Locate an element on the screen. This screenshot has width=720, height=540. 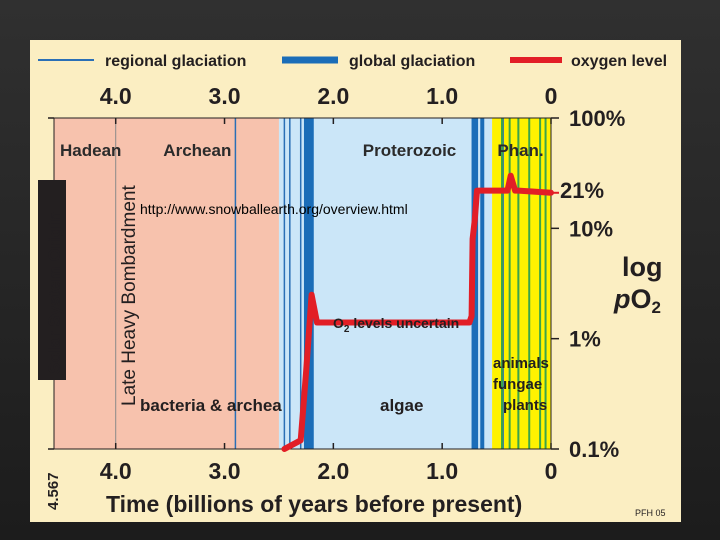
solar-origin-box is located at coordinates (52, 280).